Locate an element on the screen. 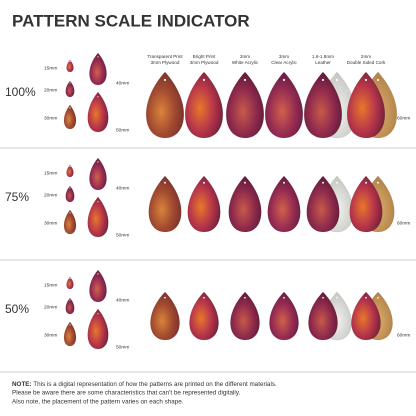  material-label: Clear Acrylic is located at coordinates (284, 62).